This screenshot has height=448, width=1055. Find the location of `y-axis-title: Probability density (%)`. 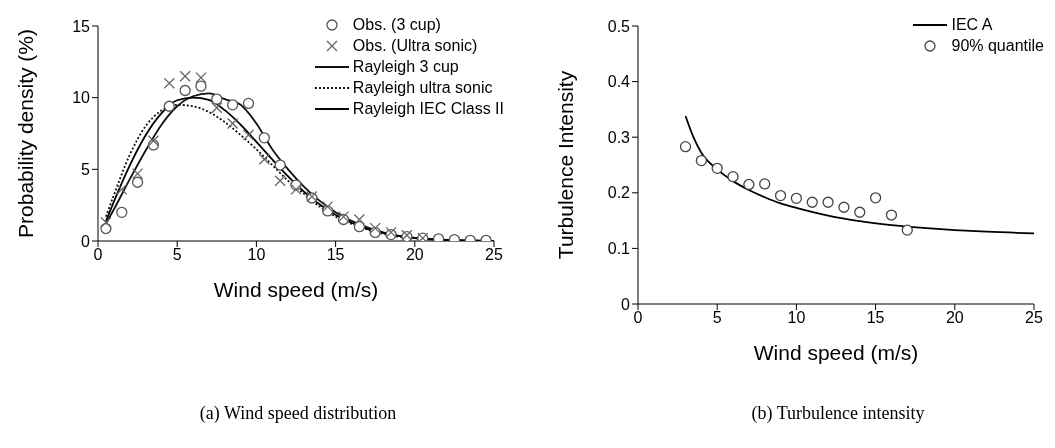

y-axis-title: Probability density (%) is located at coordinates (26, 133).